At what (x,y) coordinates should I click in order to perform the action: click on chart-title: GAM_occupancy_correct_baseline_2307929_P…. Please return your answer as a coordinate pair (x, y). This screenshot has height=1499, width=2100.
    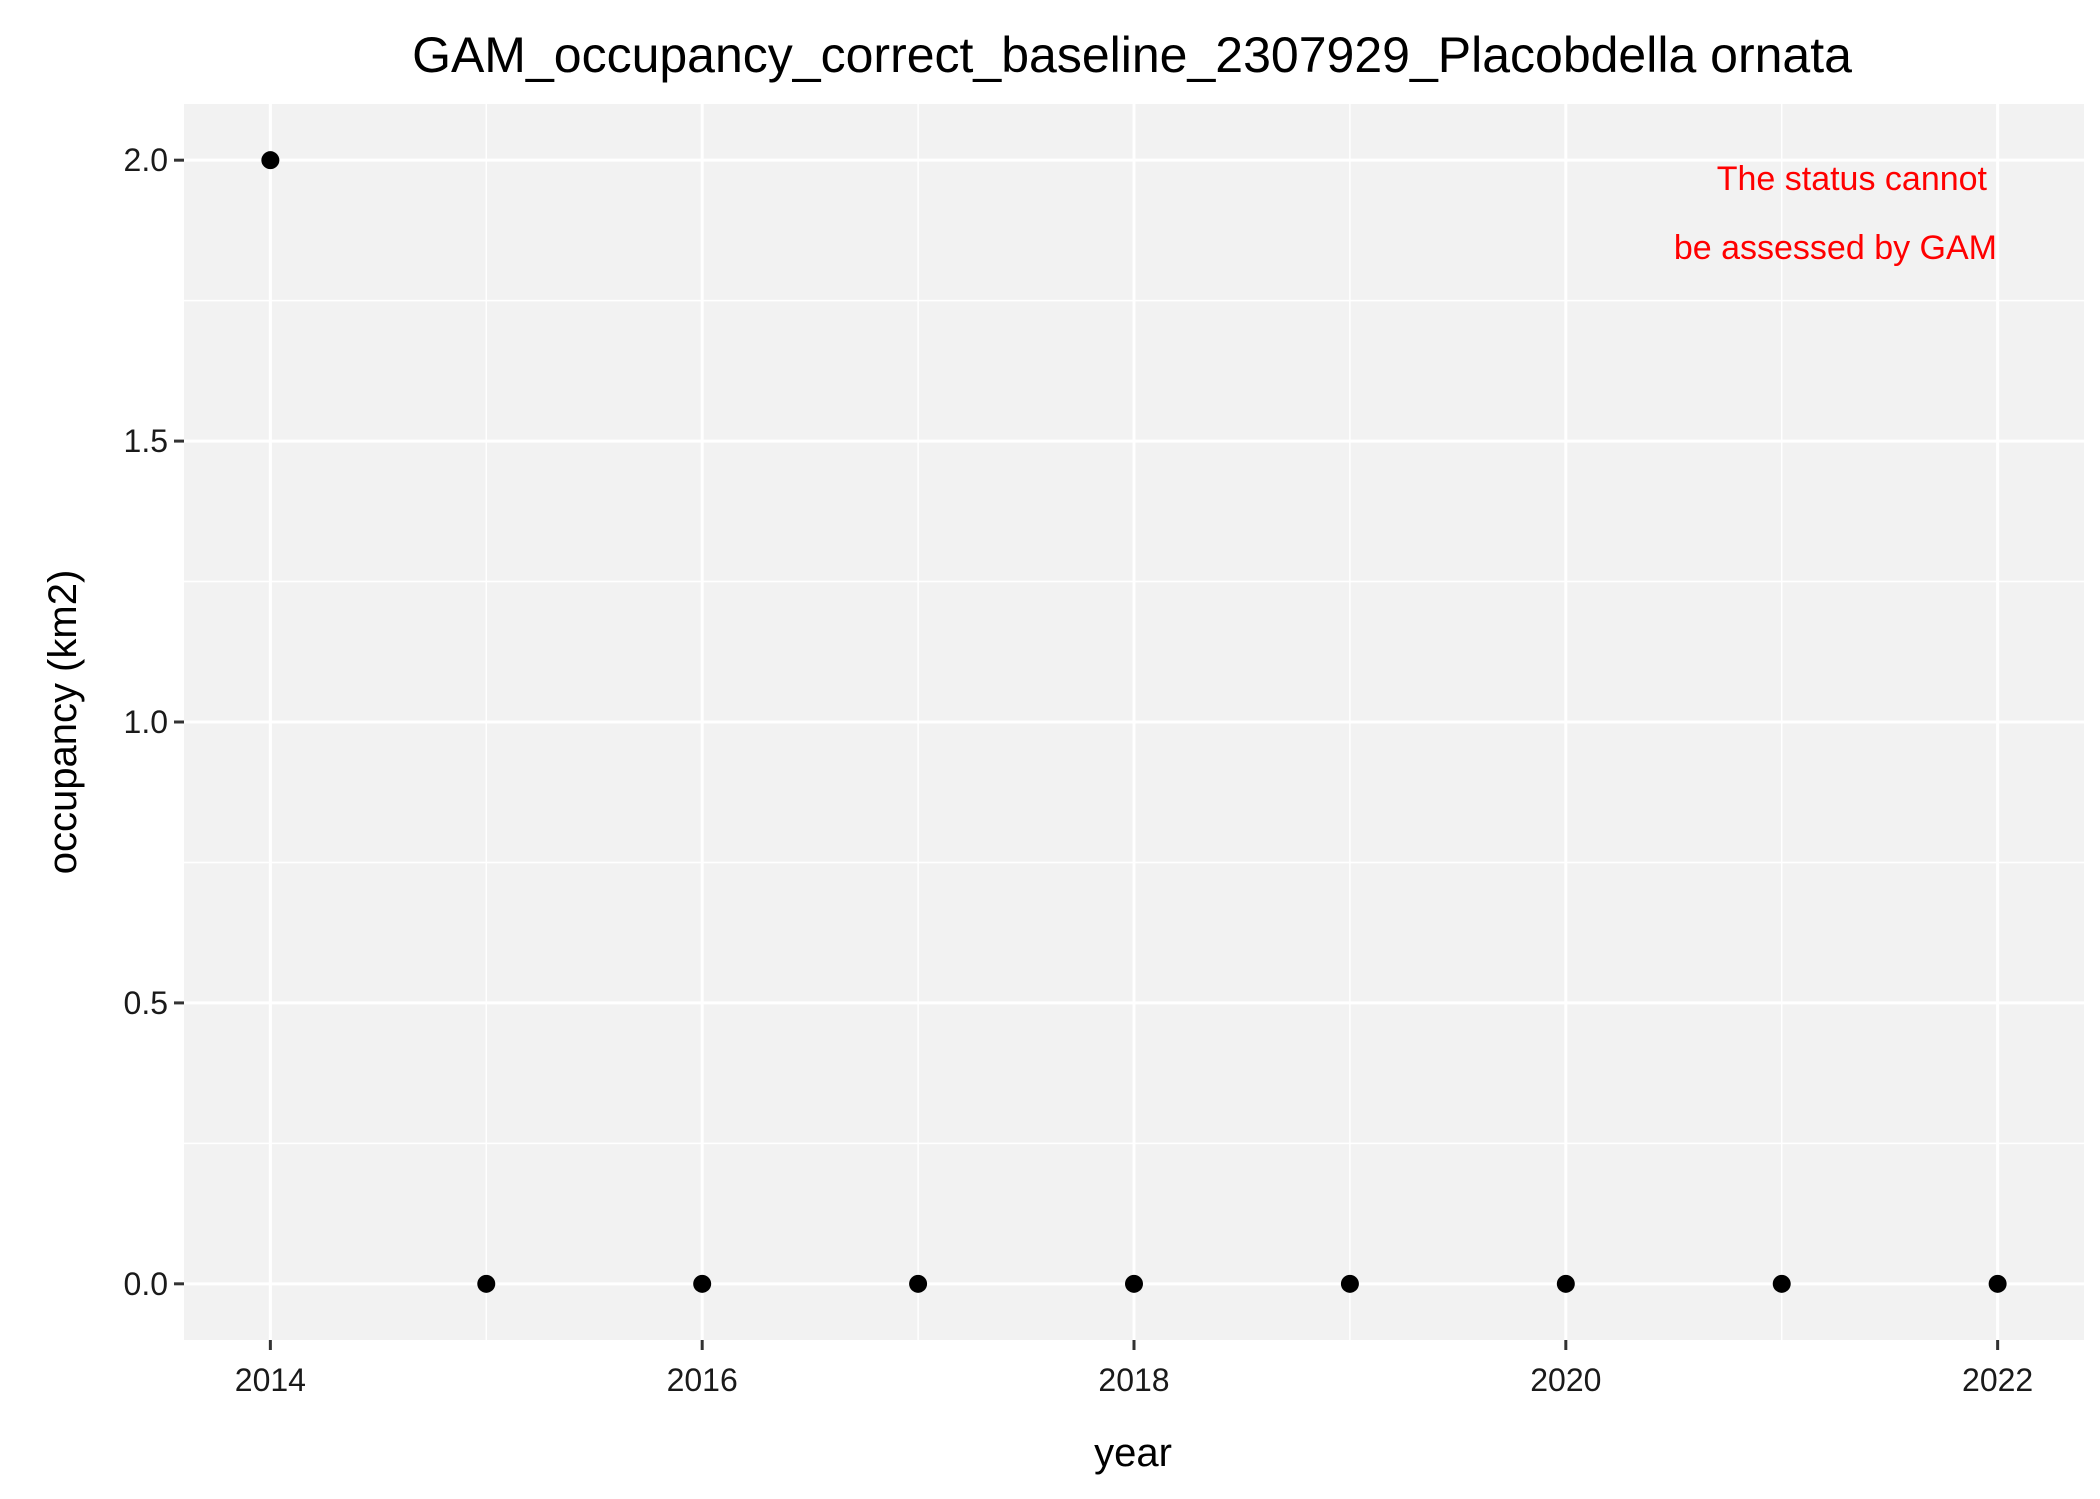
    Looking at the image, I should click on (1132, 55).